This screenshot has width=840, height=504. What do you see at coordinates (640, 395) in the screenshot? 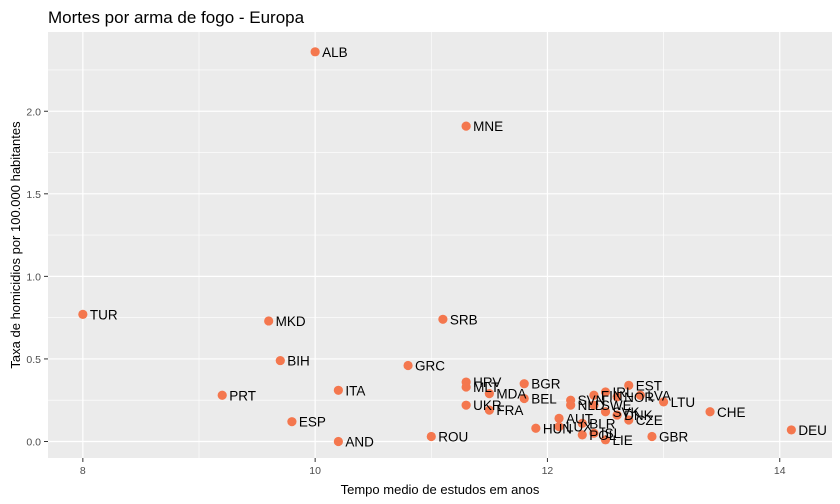
I see `data-point-lva` at bounding box center [640, 395].